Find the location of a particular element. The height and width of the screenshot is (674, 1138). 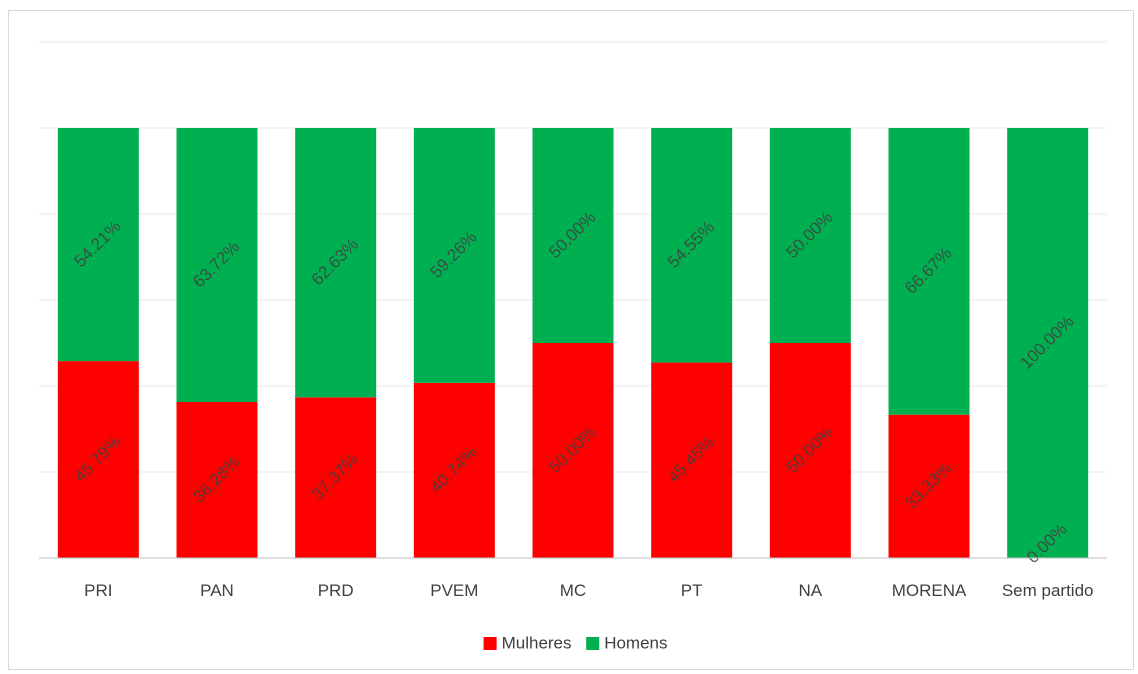

bar-mulheres-na is located at coordinates (810, 450).